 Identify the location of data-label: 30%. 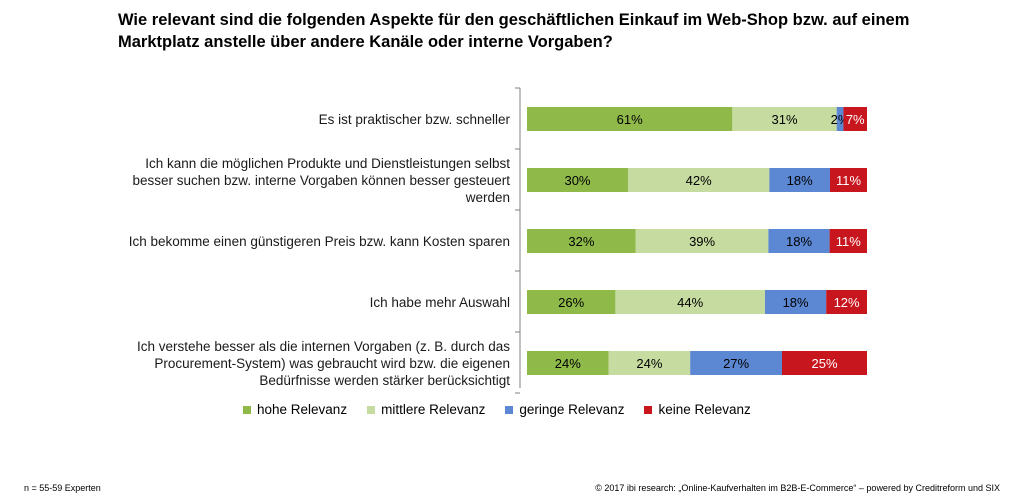
(577, 180).